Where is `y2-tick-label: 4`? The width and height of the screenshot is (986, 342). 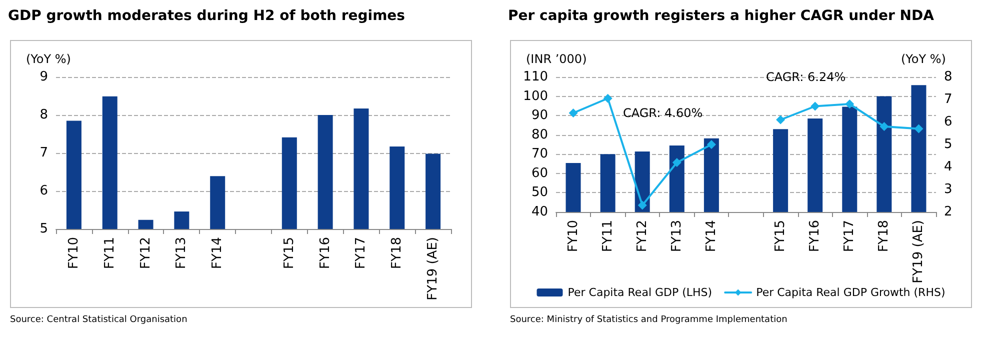 y2-tick-label: 4 is located at coordinates (948, 167).